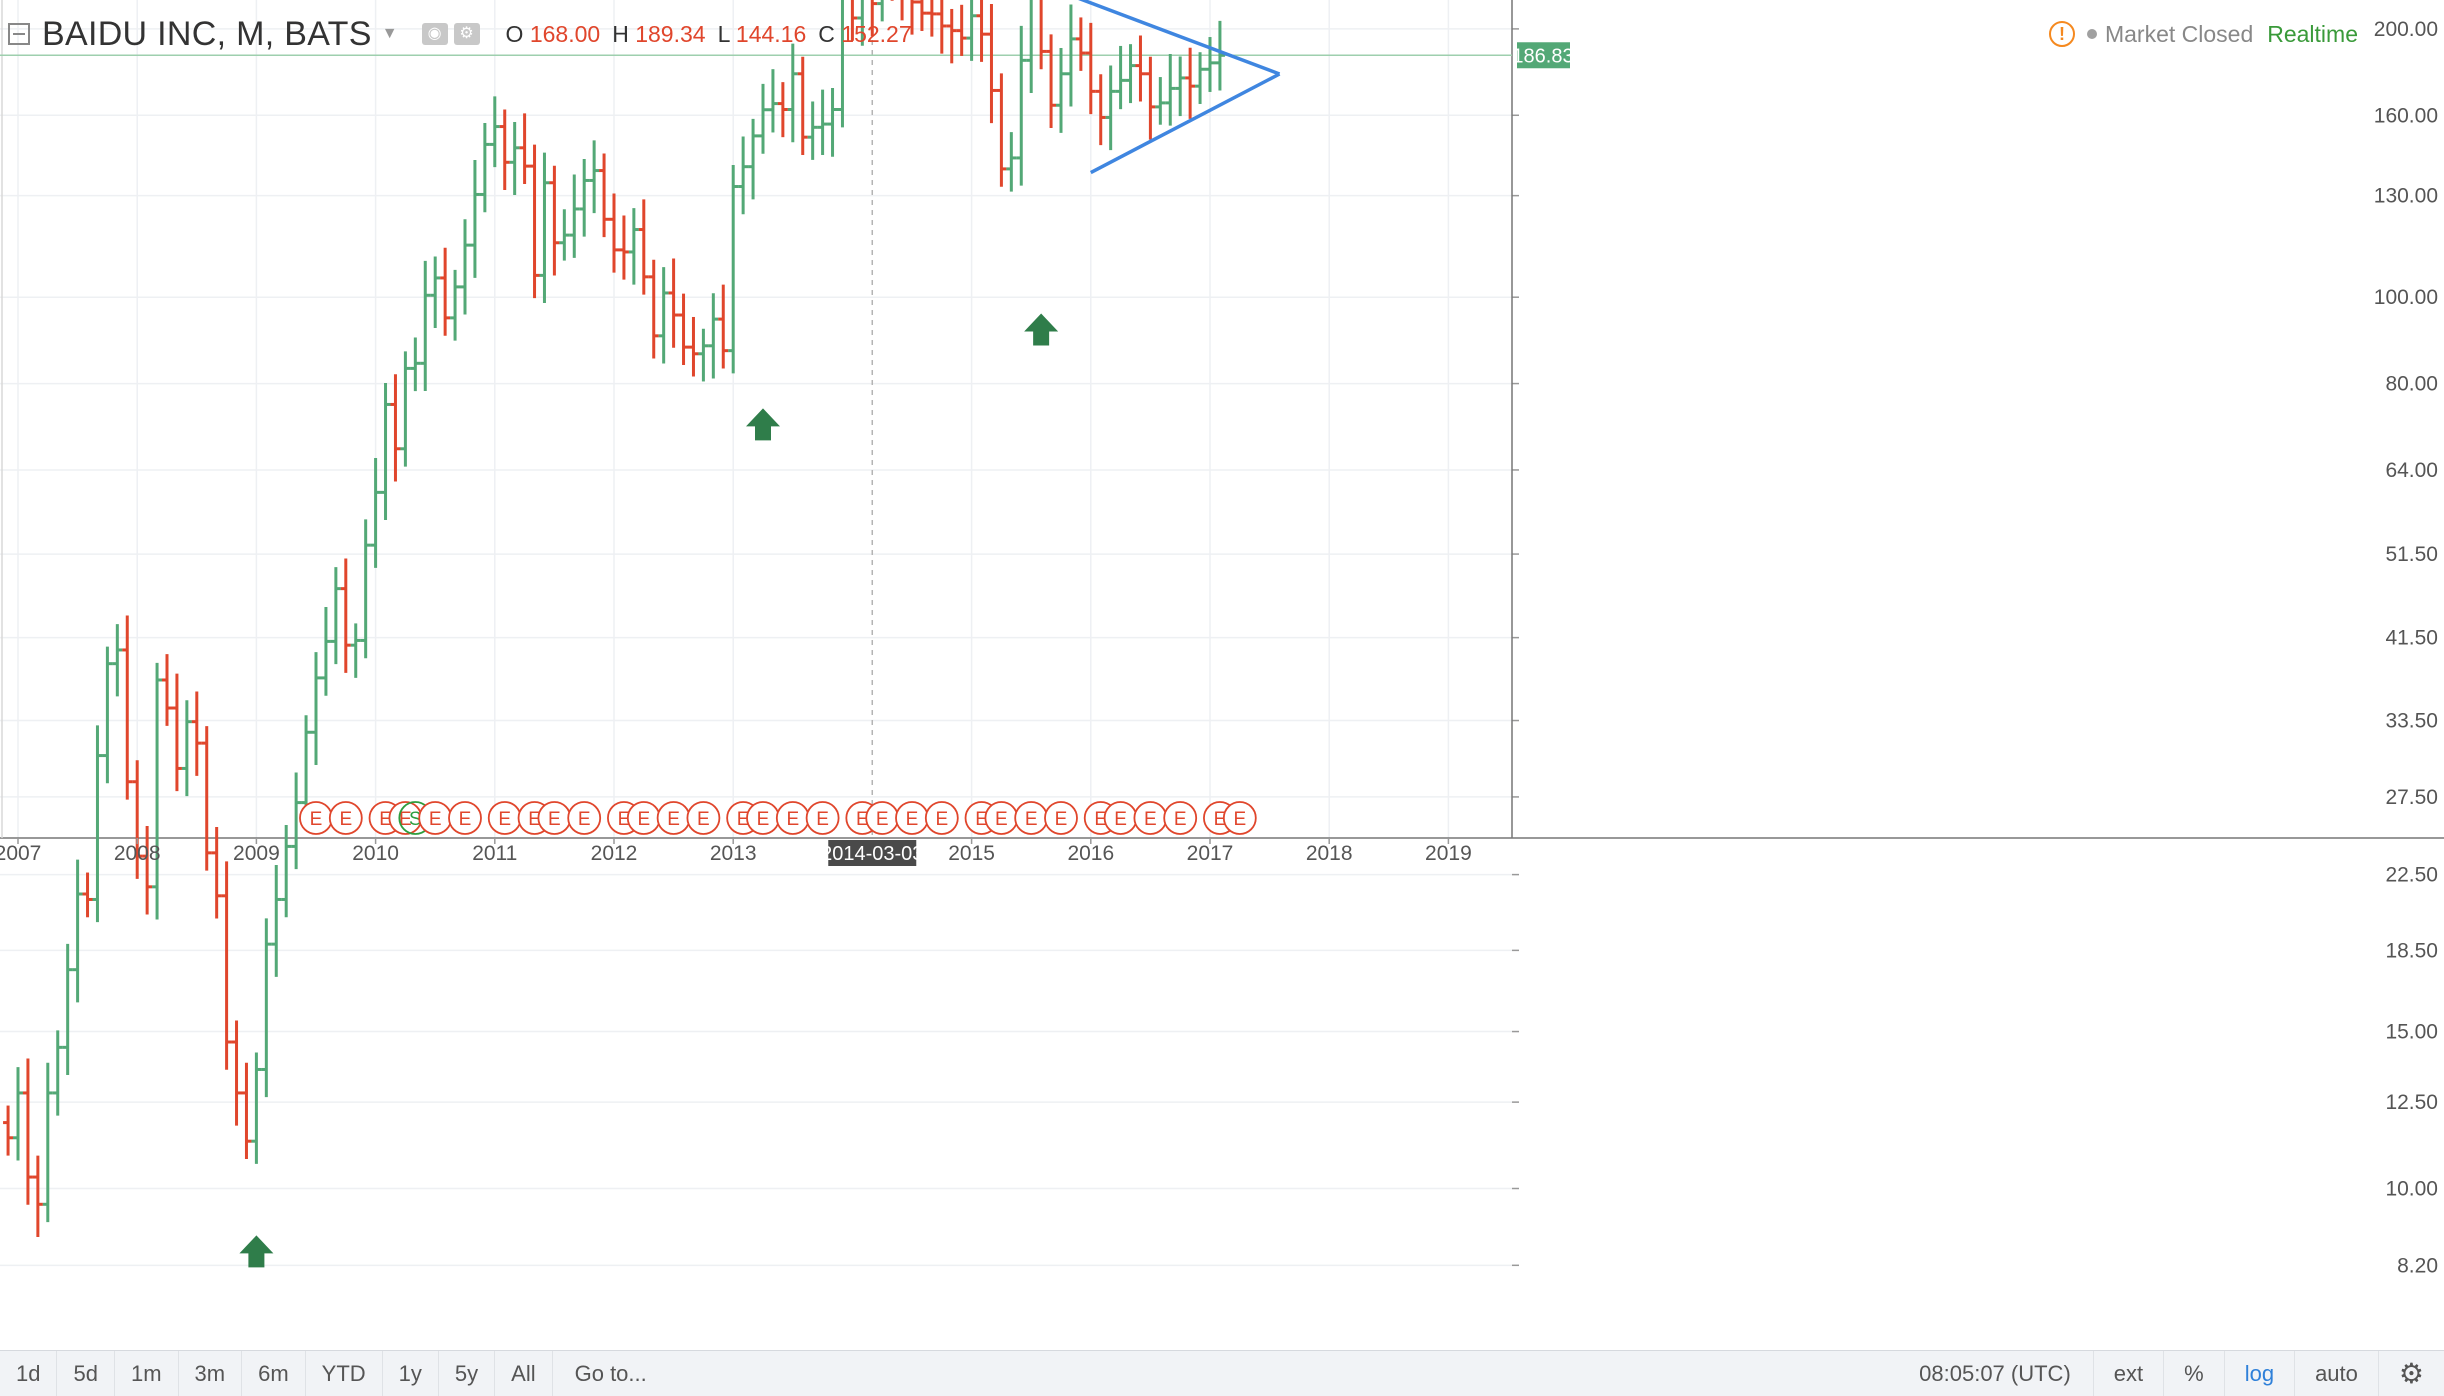 The width and height of the screenshot is (2444, 1396). Describe the element at coordinates (524, 1373) in the screenshot. I see `range-all-button: All` at that location.